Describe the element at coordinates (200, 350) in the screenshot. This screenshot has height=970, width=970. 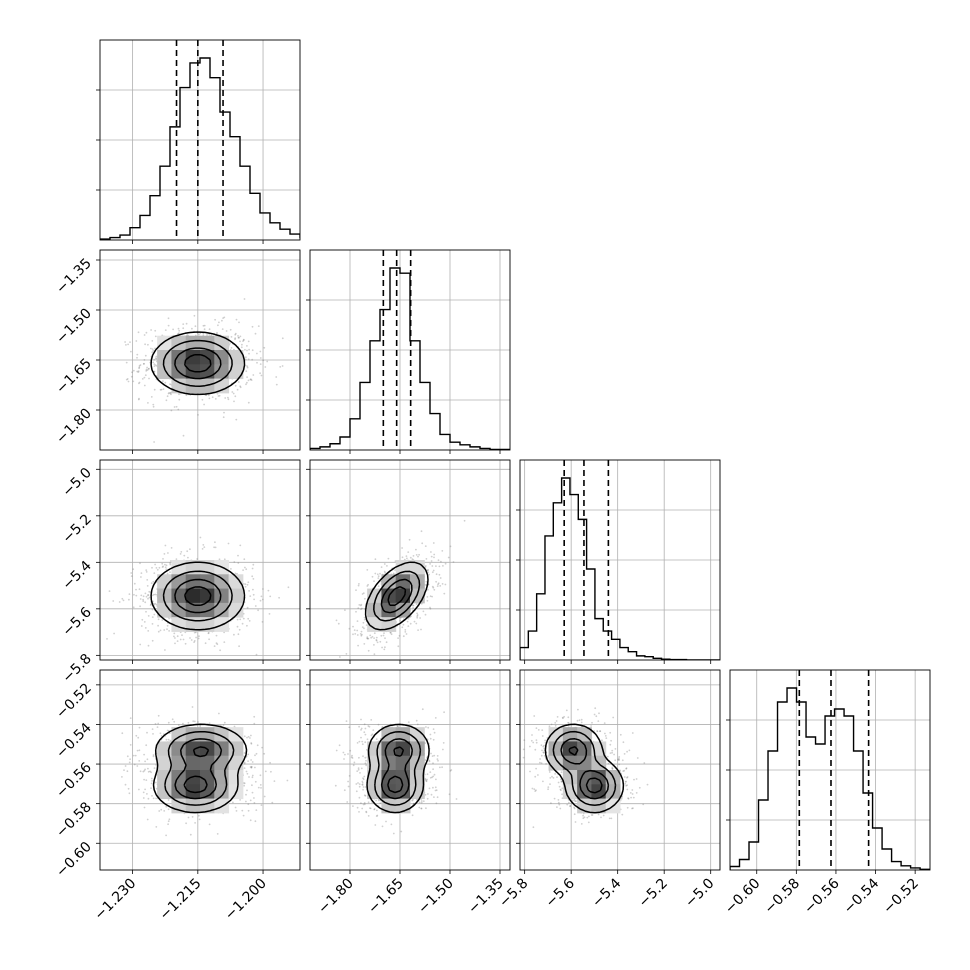
I see `scatter-panel` at that location.